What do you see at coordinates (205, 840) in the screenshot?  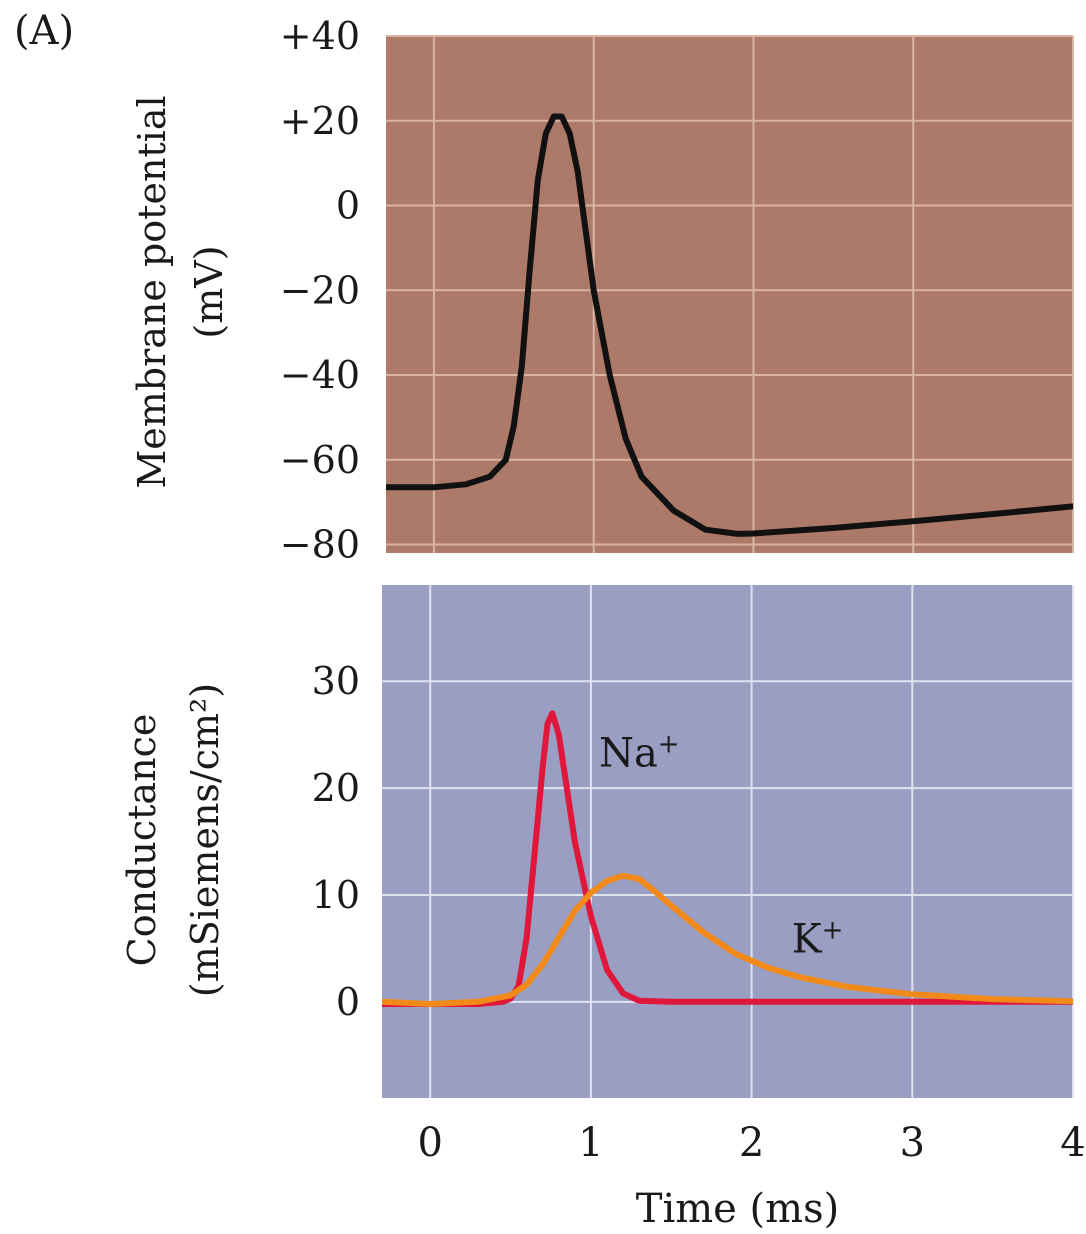 I see `y-axis-title: (mSiemens/cm²)` at bounding box center [205, 840].